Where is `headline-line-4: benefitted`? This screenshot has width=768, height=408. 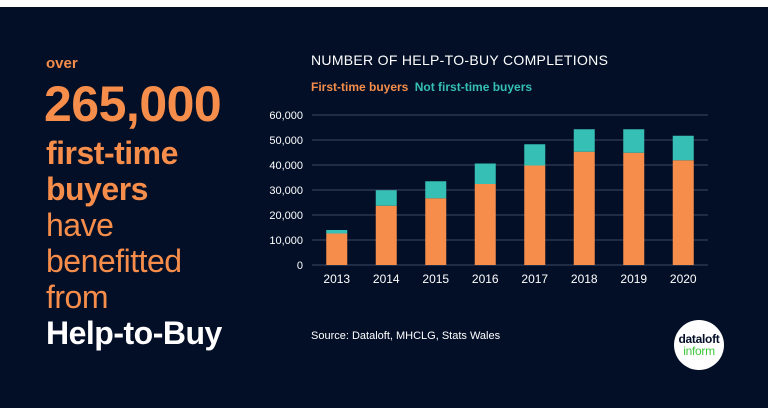 headline-line-4: benefitted is located at coordinates (114, 261).